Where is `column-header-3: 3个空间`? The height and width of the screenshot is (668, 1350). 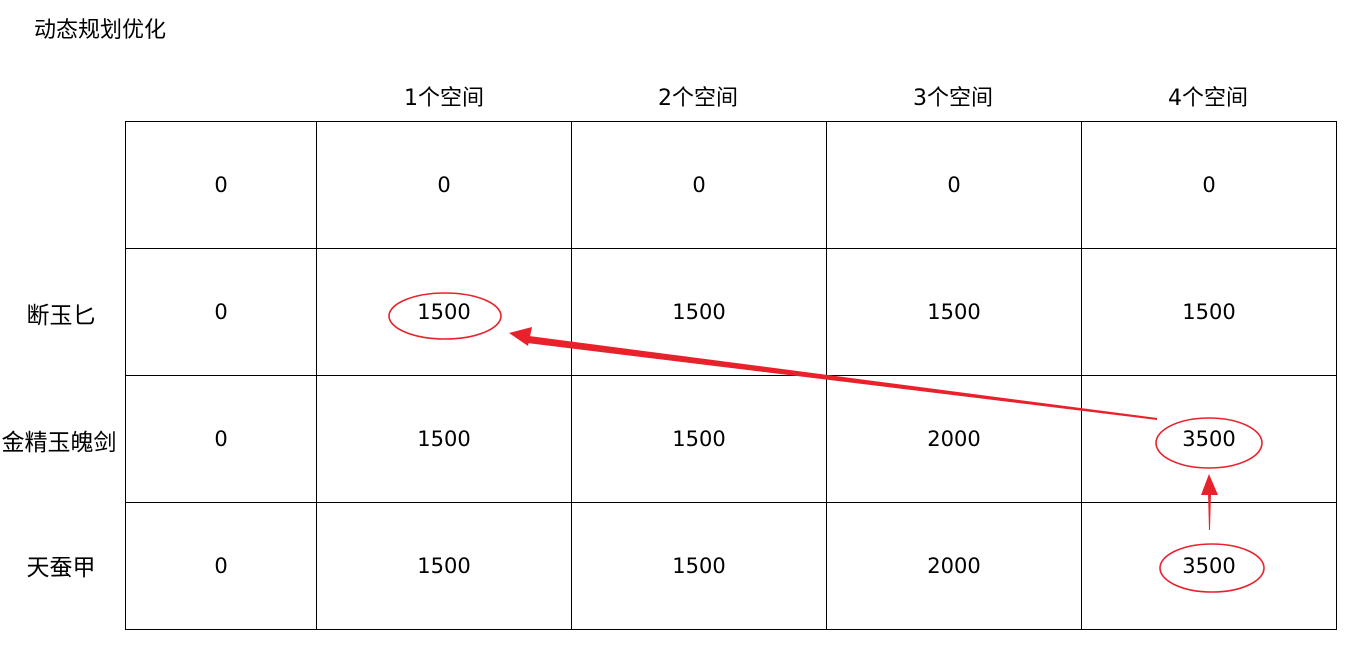
column-header-3: 3个空间 is located at coordinates (953, 98).